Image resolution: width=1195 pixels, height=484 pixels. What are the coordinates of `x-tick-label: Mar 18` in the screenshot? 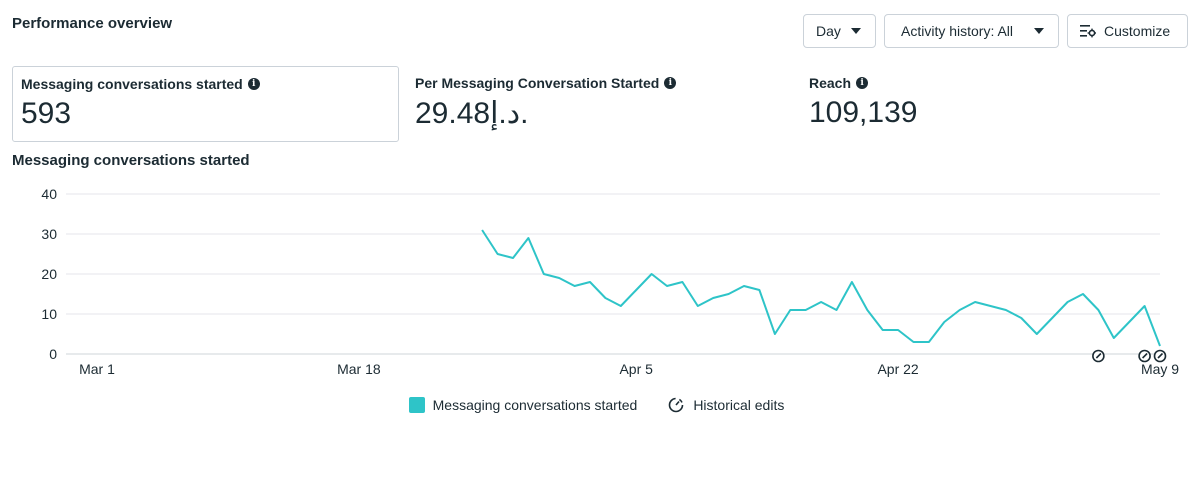 It's located at (359, 369).